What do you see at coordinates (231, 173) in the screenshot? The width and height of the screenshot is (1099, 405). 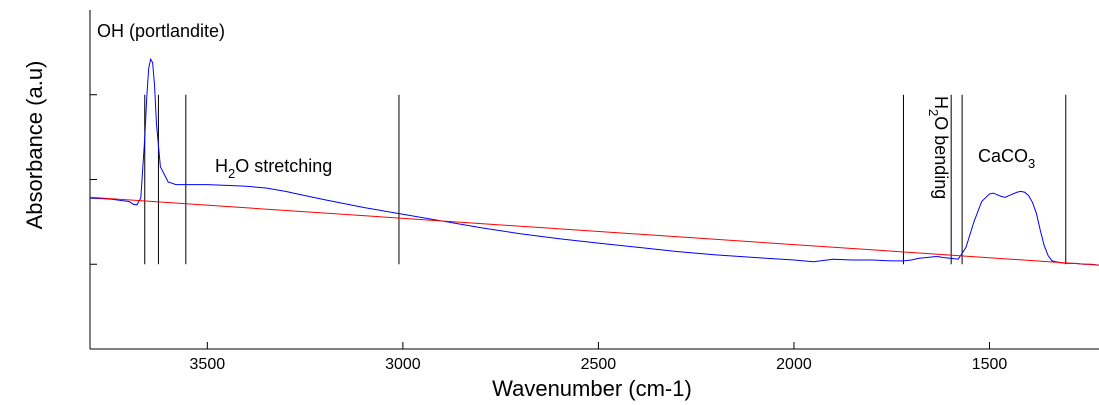 I see `annotation-h2o-stretching-sub: 2` at bounding box center [231, 173].